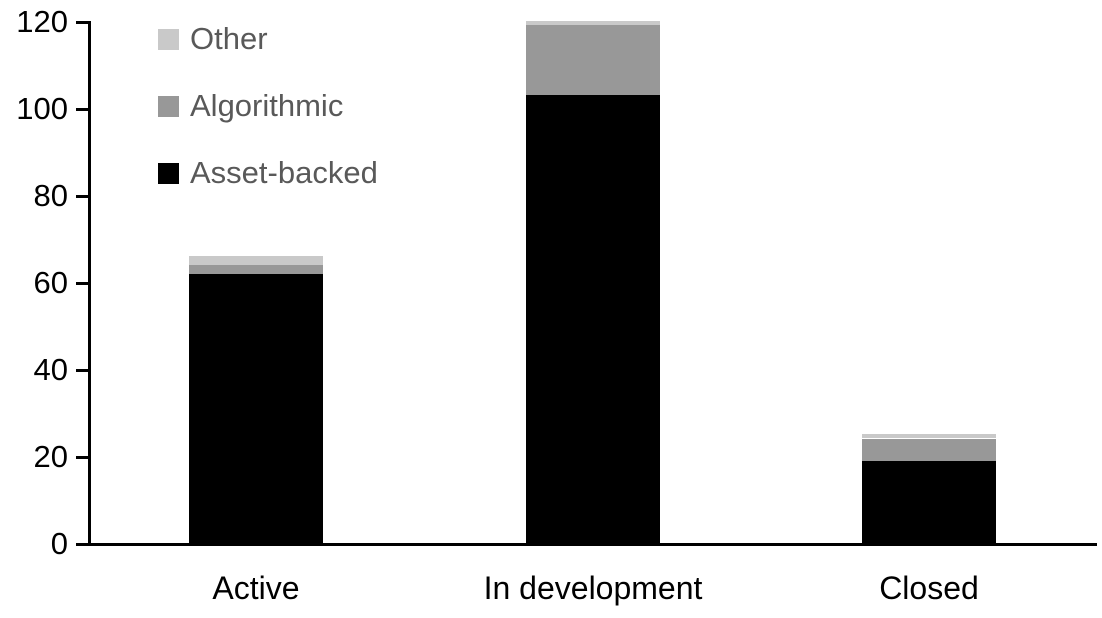 The height and width of the screenshot is (618, 1102). I want to click on legend-item-algorithmic: Algorithmic, so click(251, 105).